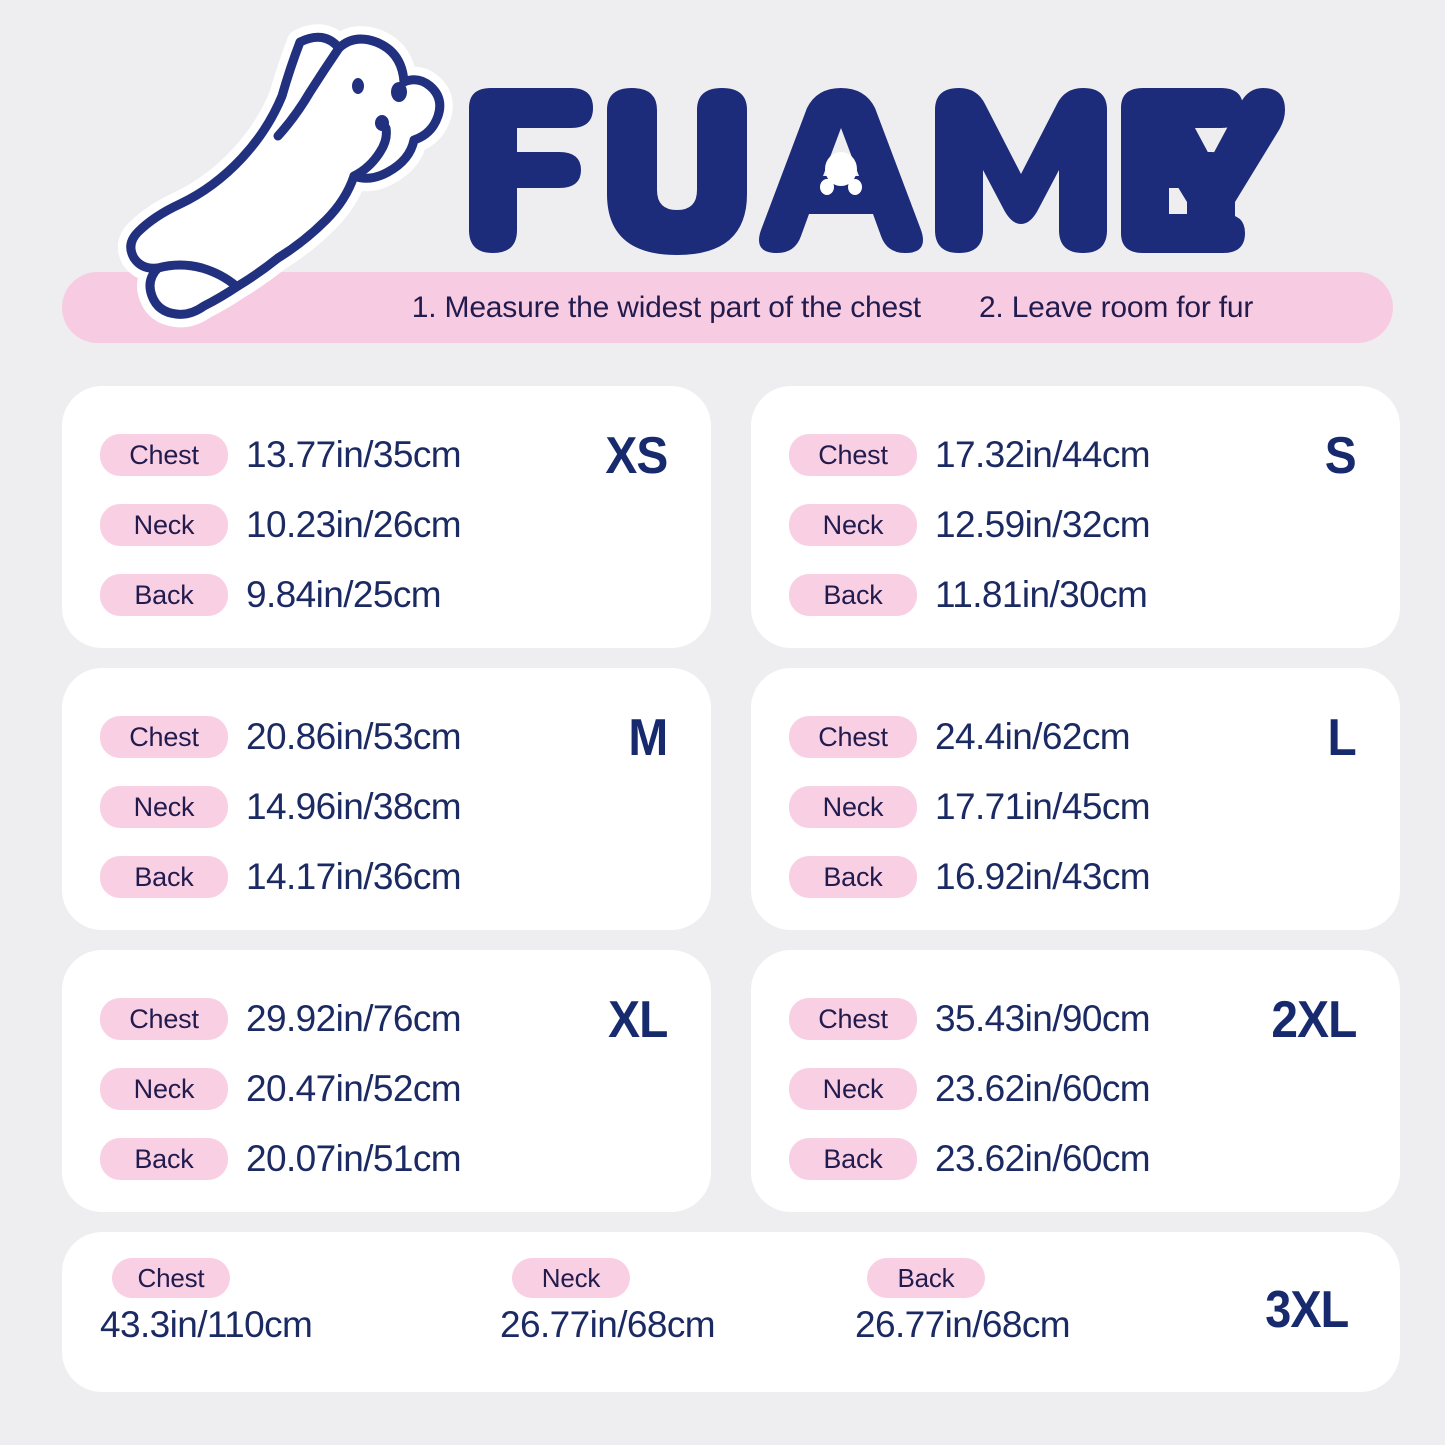 This screenshot has width=1445, height=1445. Describe the element at coordinates (1041, 594) in the screenshot. I see `back-value: 11.81in/30cm` at that location.